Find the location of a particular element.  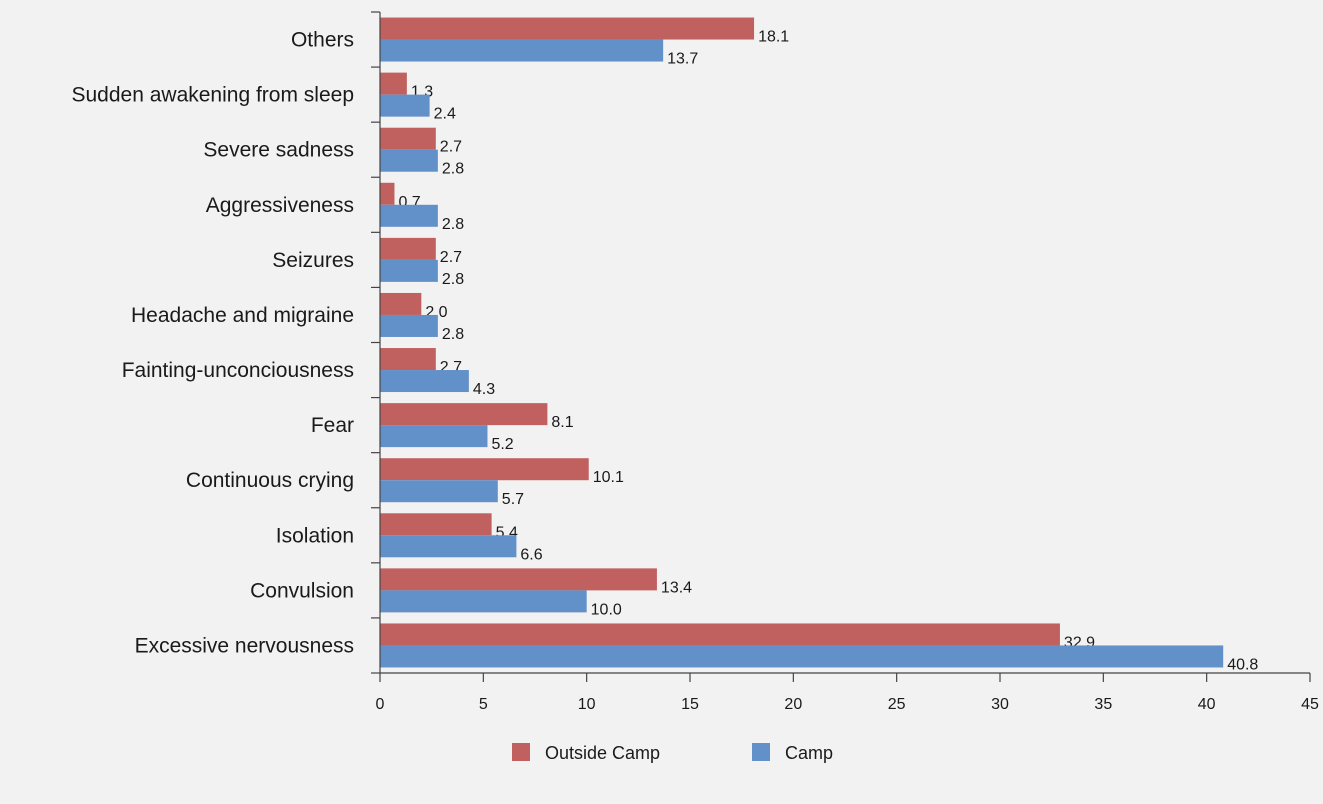

data-label: 10.0 is located at coordinates (606, 609).